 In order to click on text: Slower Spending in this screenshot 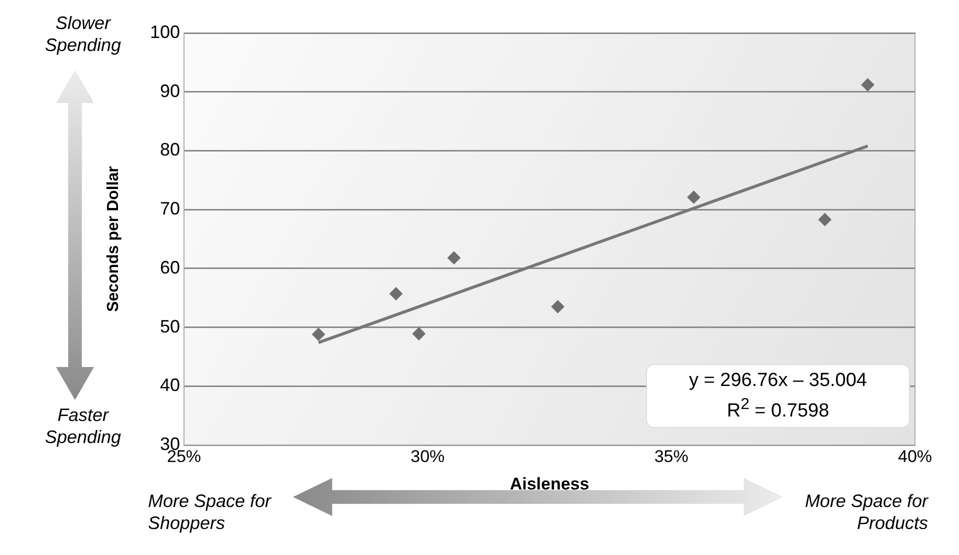, I will do `click(83, 34)`.